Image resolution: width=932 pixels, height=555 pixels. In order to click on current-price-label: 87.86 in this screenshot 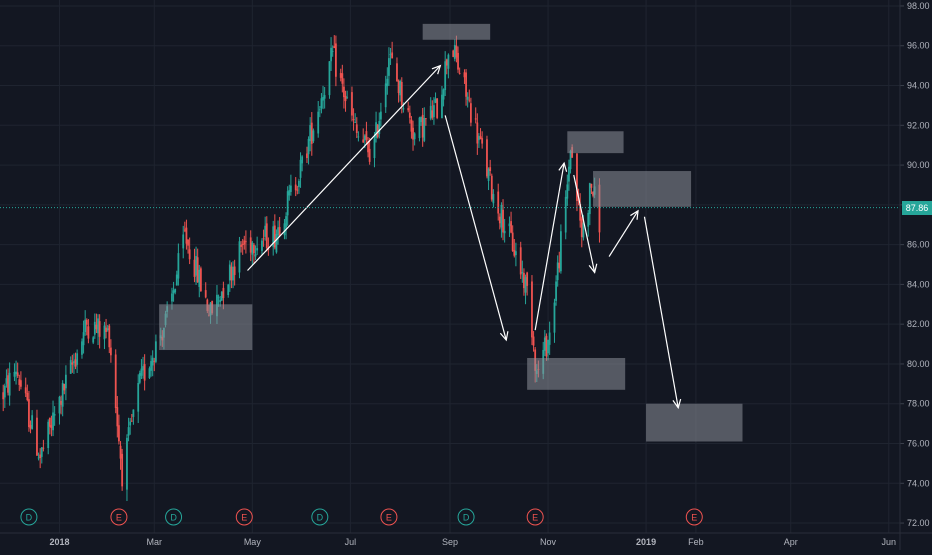, I will do `click(917, 207)`.